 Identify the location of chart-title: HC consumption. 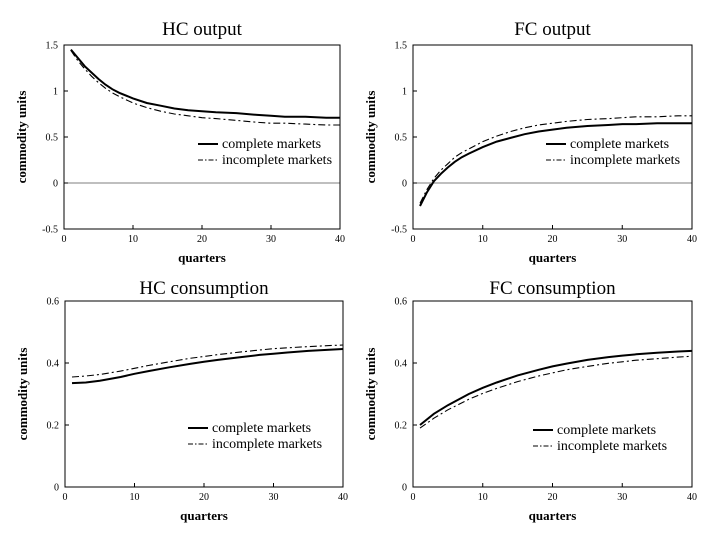
(204, 288).